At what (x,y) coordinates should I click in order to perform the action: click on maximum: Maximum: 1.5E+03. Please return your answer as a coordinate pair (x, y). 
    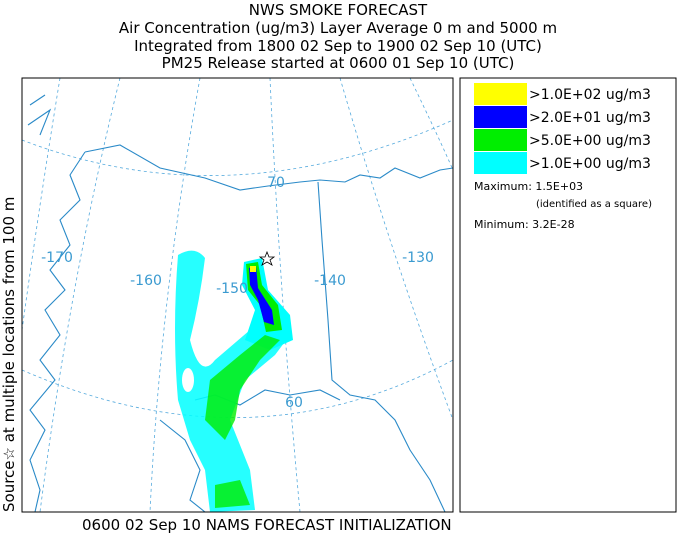
    Looking at the image, I should click on (528, 186).